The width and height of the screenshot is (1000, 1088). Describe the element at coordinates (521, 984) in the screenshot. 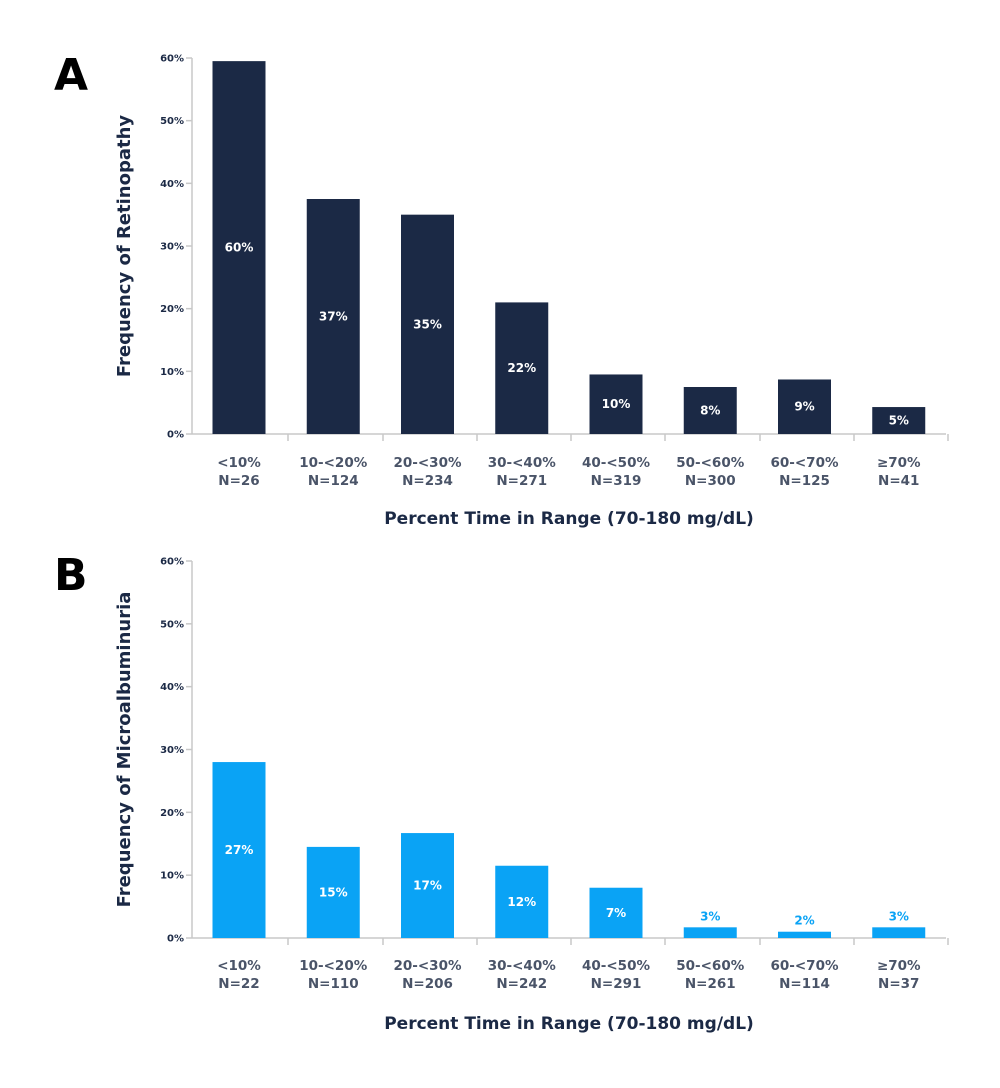

I see `x-n-label: N=242` at that location.